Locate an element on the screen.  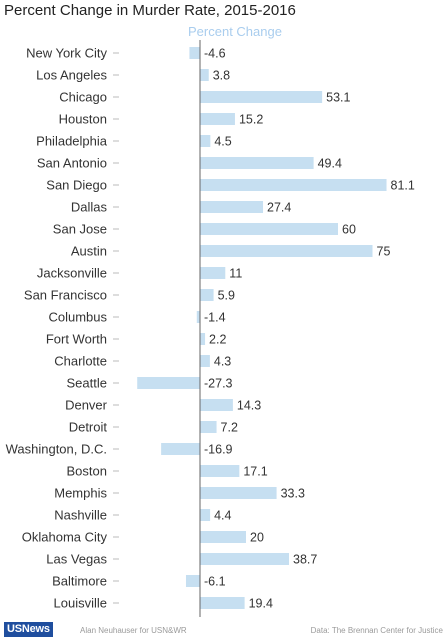
value-label: 4.4 is located at coordinates (222, 516).